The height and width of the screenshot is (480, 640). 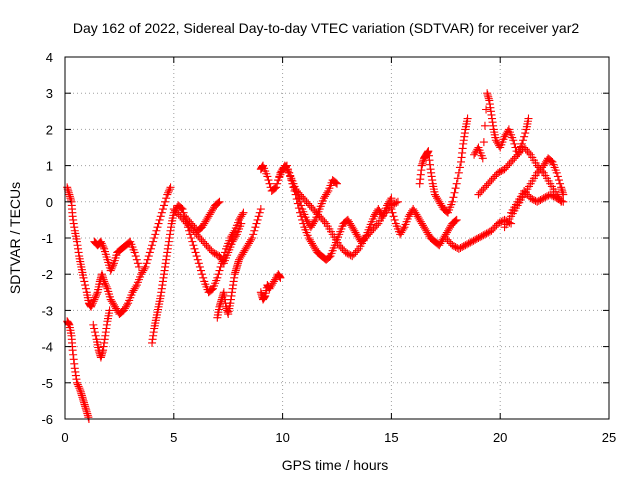 What do you see at coordinates (173, 437) in the screenshot?
I see `x-tick-label: 5` at bounding box center [173, 437].